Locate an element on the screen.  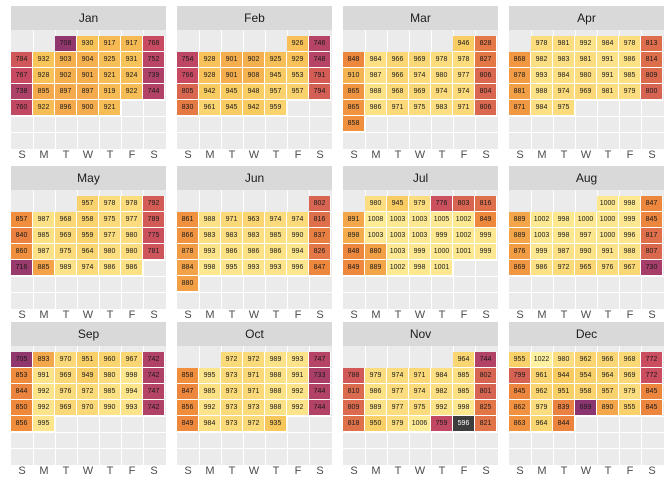
day-cell: 971 is located at coordinates (420, 376).